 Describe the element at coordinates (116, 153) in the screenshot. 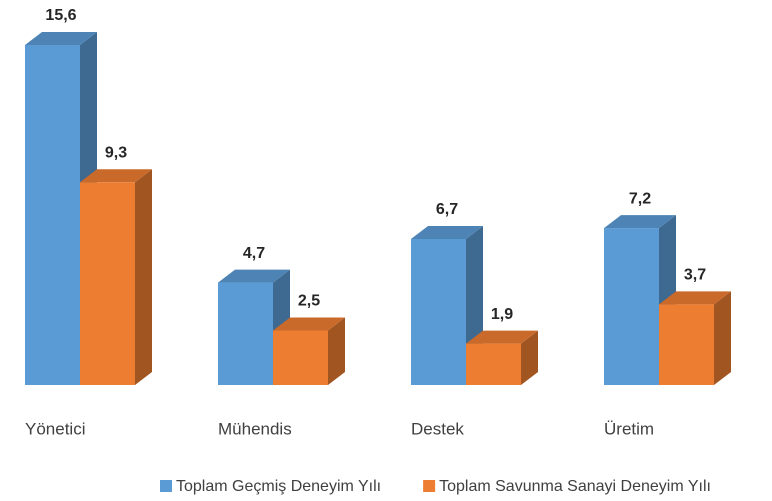

I see `value-label: 9,3` at that location.